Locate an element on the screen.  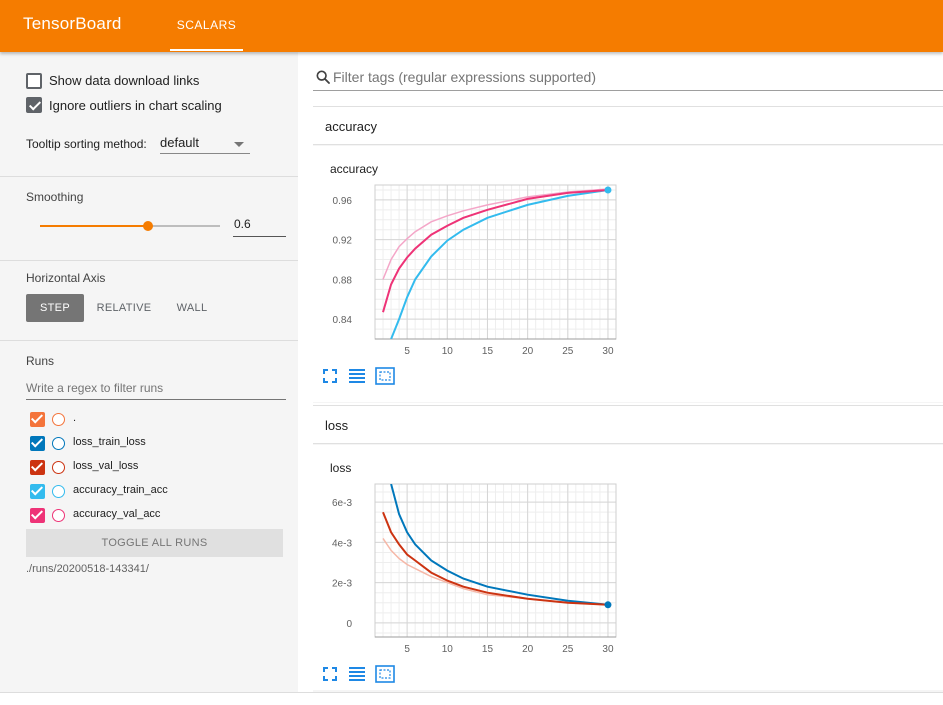
run-name: accuracy_train_acc is located at coordinates (120, 490).